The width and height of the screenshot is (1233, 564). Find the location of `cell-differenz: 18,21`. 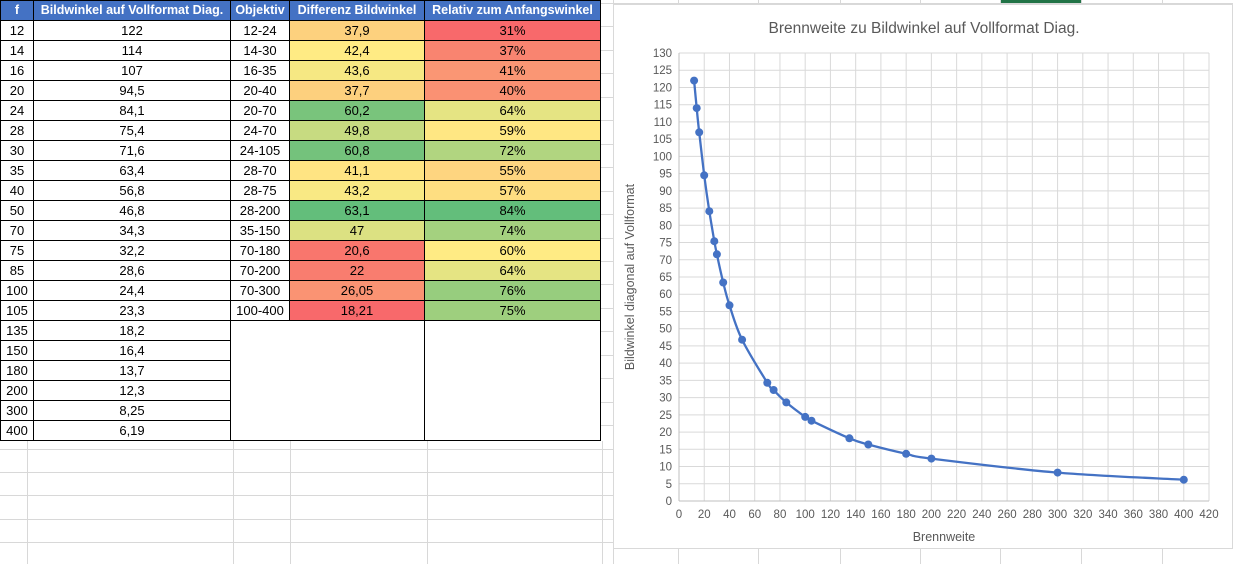

cell-differenz: 18,21 is located at coordinates (357, 310).